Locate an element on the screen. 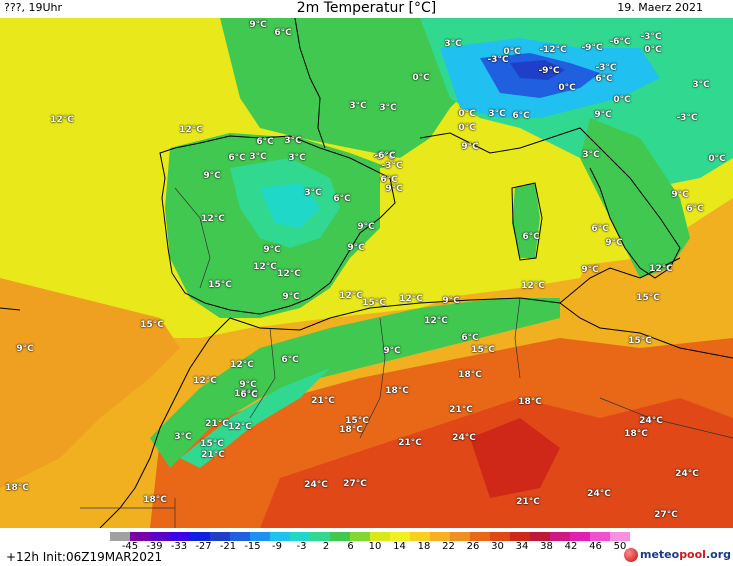  color-scale-tick-label: 14 is located at coordinates (399, 546).